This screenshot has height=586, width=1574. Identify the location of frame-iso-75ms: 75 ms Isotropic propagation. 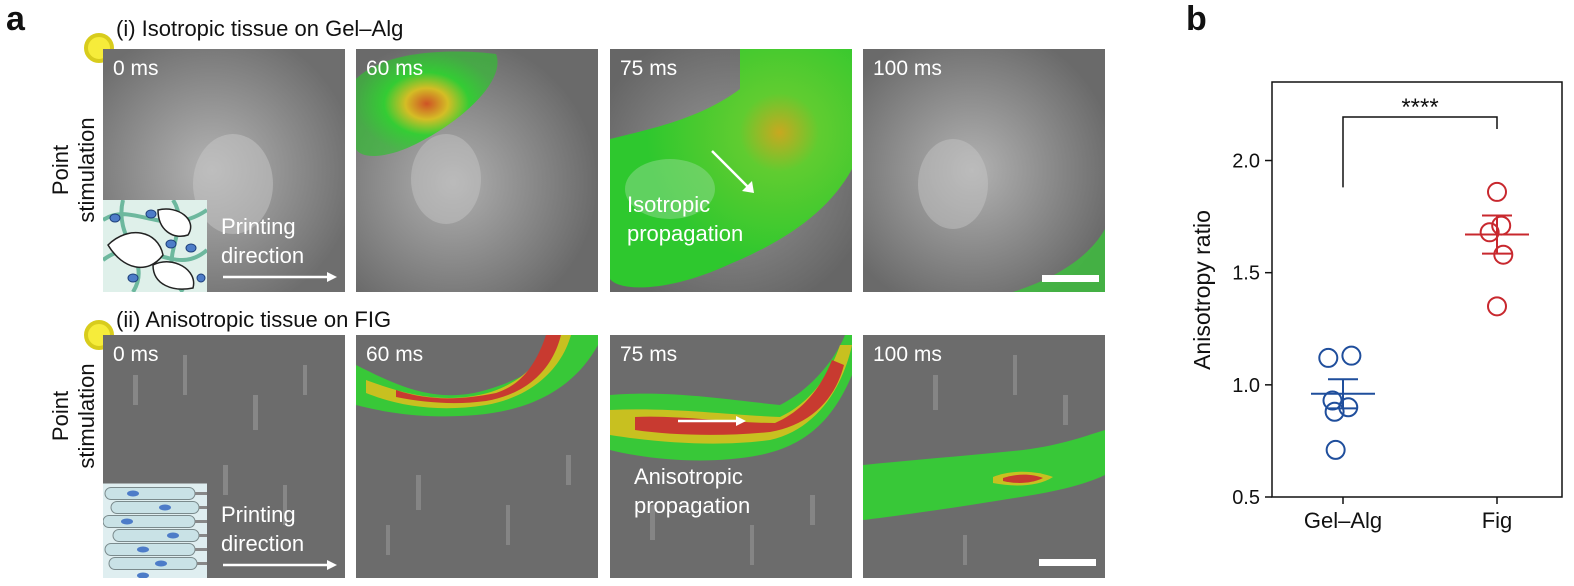
(731, 170).